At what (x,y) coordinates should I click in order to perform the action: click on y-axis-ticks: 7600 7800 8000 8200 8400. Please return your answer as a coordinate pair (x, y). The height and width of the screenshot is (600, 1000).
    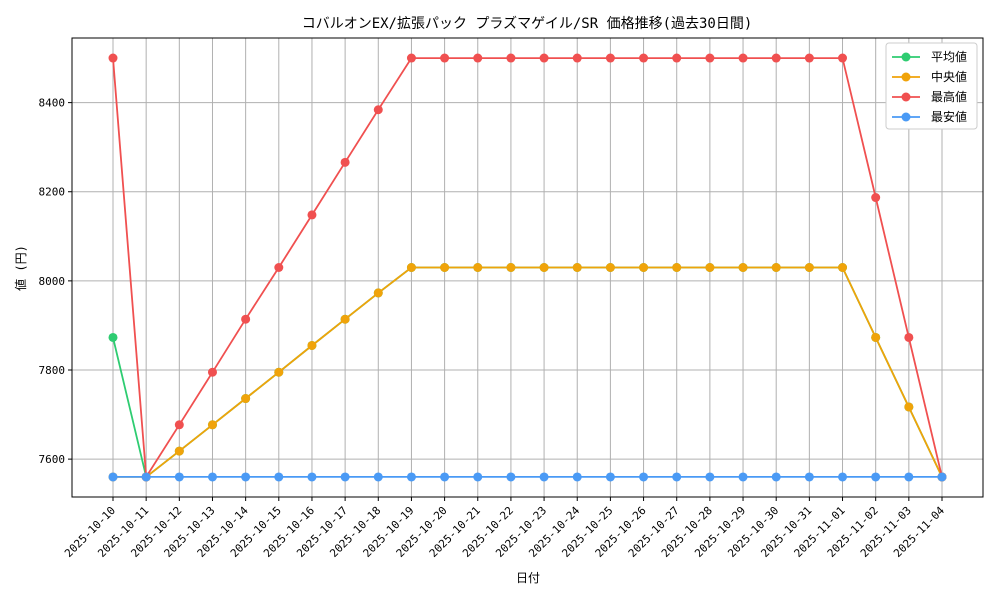
    Looking at the image, I should click on (55, 281).